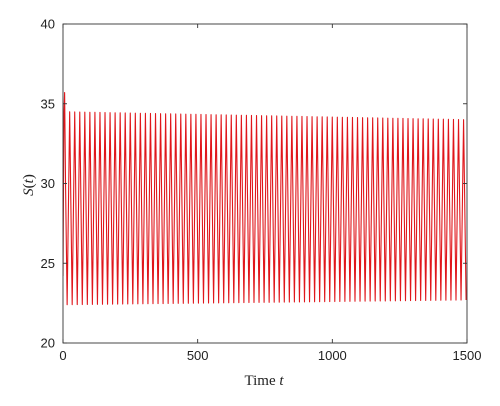 This screenshot has width=500, height=406. What do you see at coordinates (48, 343) in the screenshot?
I see `y-tick-label: 20` at bounding box center [48, 343].